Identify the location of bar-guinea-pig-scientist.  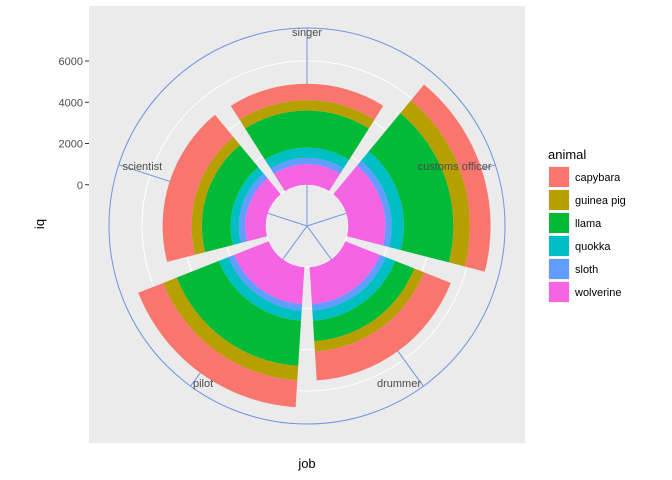
(215, 196).